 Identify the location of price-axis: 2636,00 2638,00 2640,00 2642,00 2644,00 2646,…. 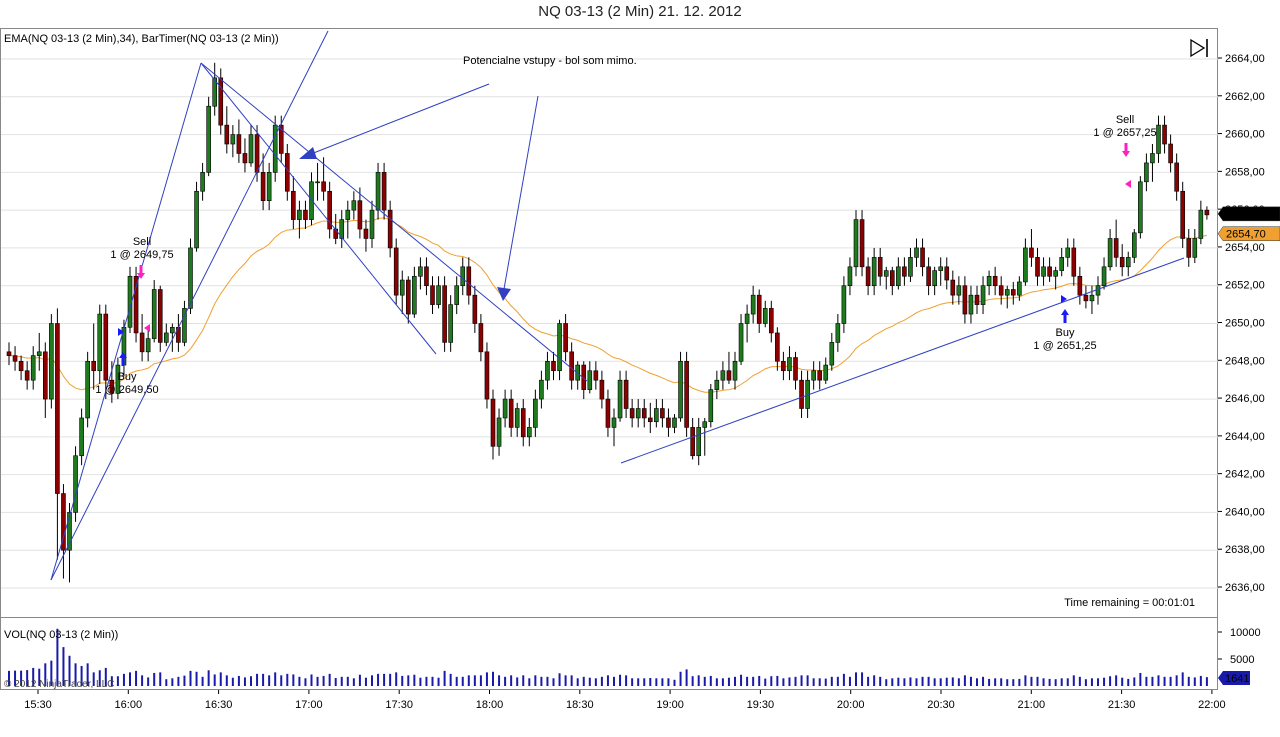
(1248, 323).